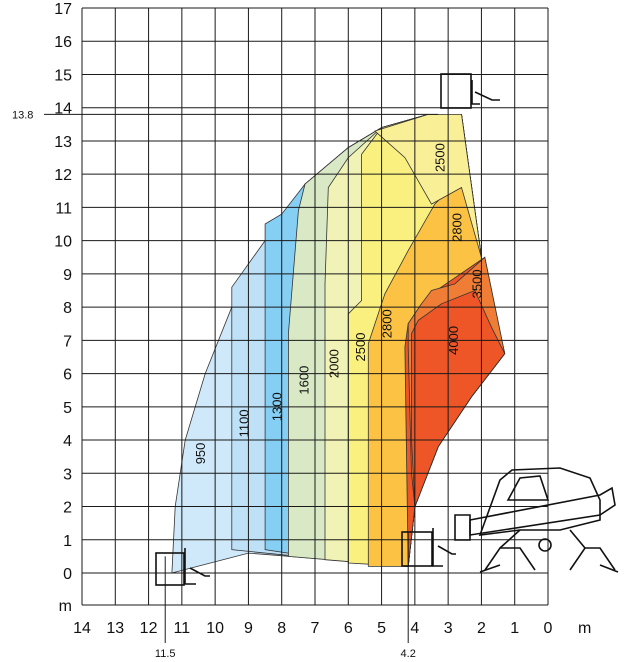 This screenshot has height=662, width=630. What do you see at coordinates (67, 408) in the screenshot?
I see `y-tick-label: 5` at bounding box center [67, 408].